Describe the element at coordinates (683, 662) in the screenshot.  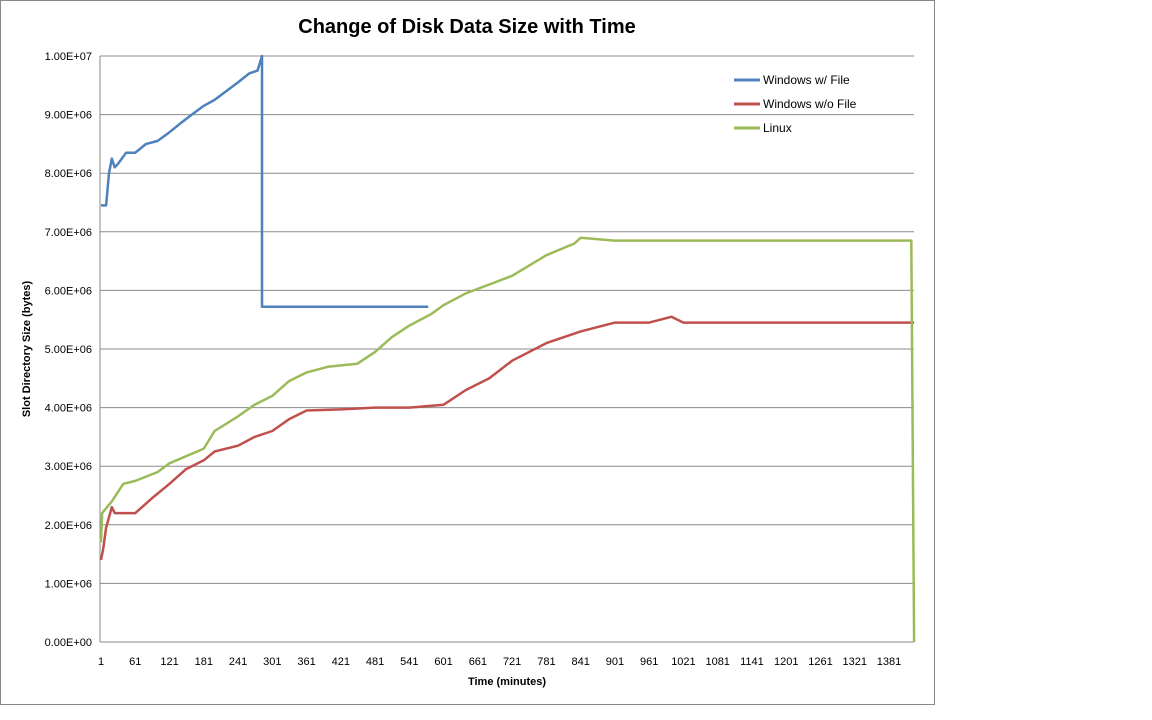
I see `x-tick-label: 1021` at that location.